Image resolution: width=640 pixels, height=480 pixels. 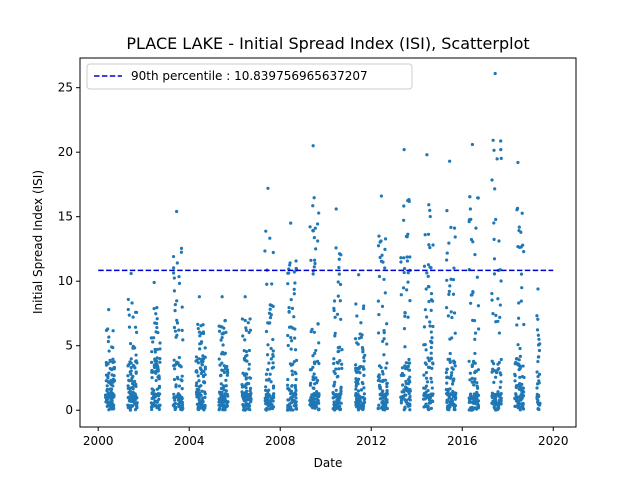 What do you see at coordinates (65, 217) in the screenshot?
I see `y-tick-label: 15` at bounding box center [65, 217].